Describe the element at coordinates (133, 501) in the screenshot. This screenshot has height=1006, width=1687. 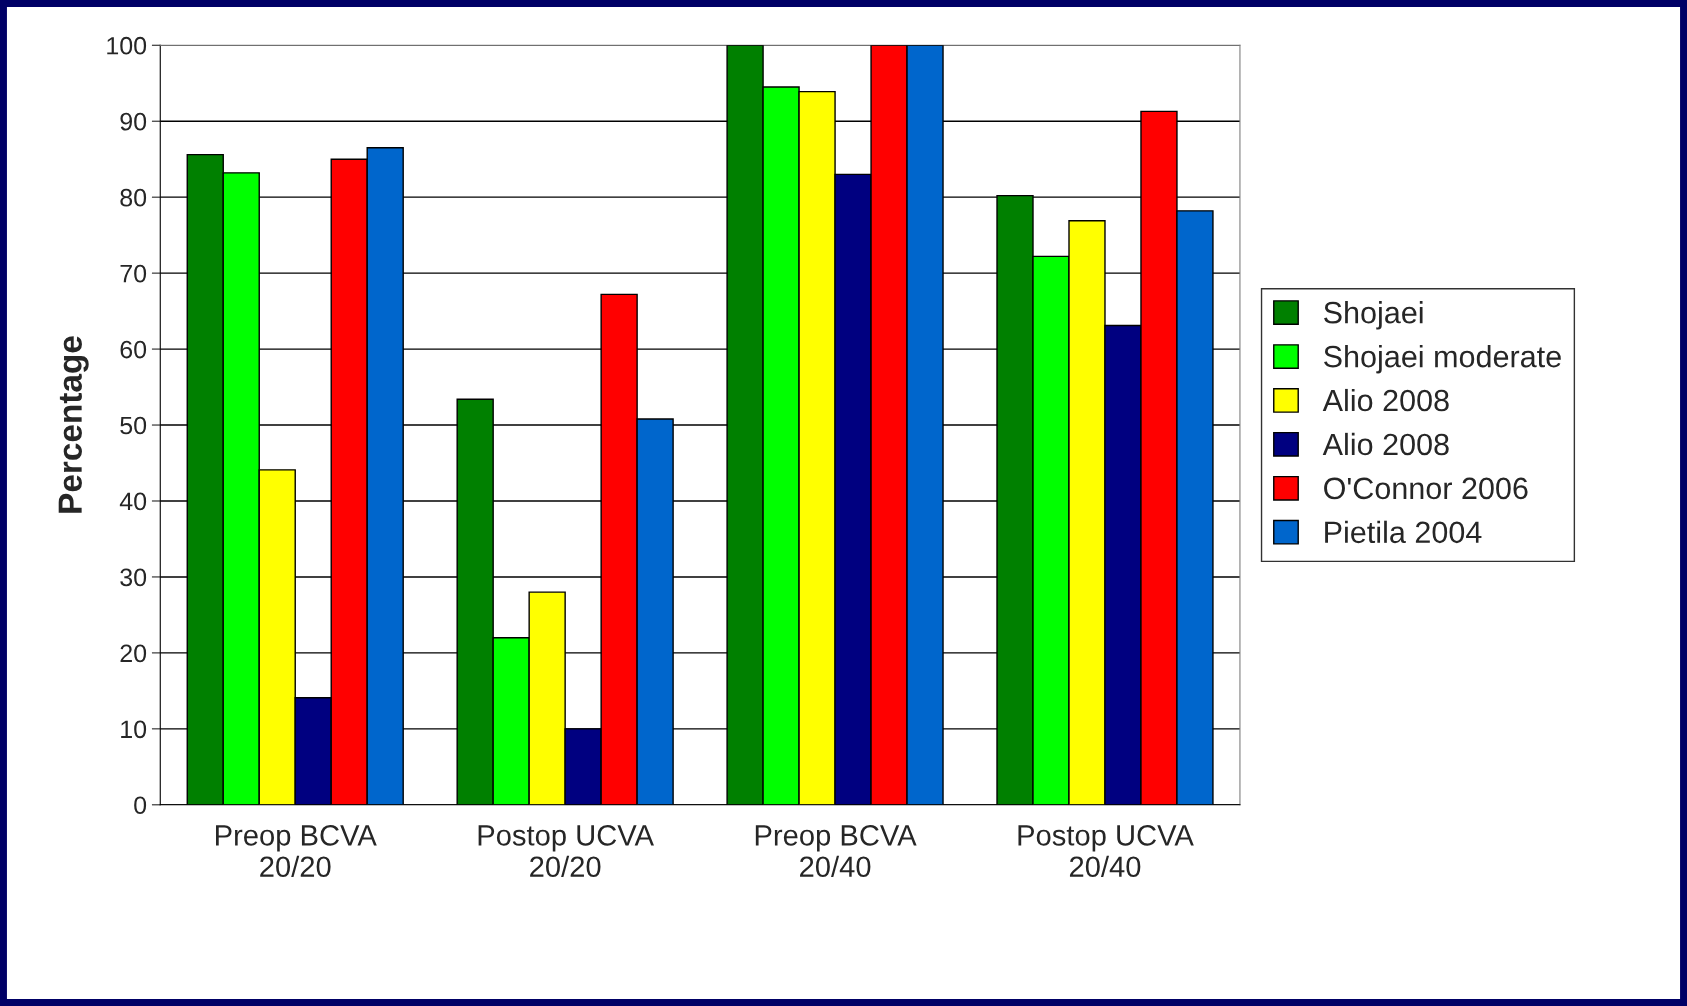
I see `y-tick-label: 40` at that location.